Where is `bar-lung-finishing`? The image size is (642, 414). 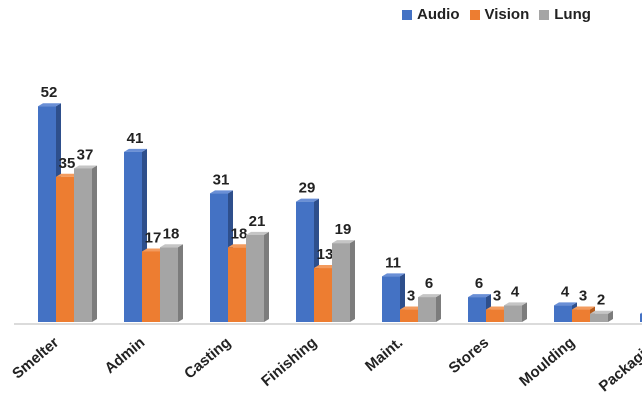
bar-lung-finishing is located at coordinates (341, 282).